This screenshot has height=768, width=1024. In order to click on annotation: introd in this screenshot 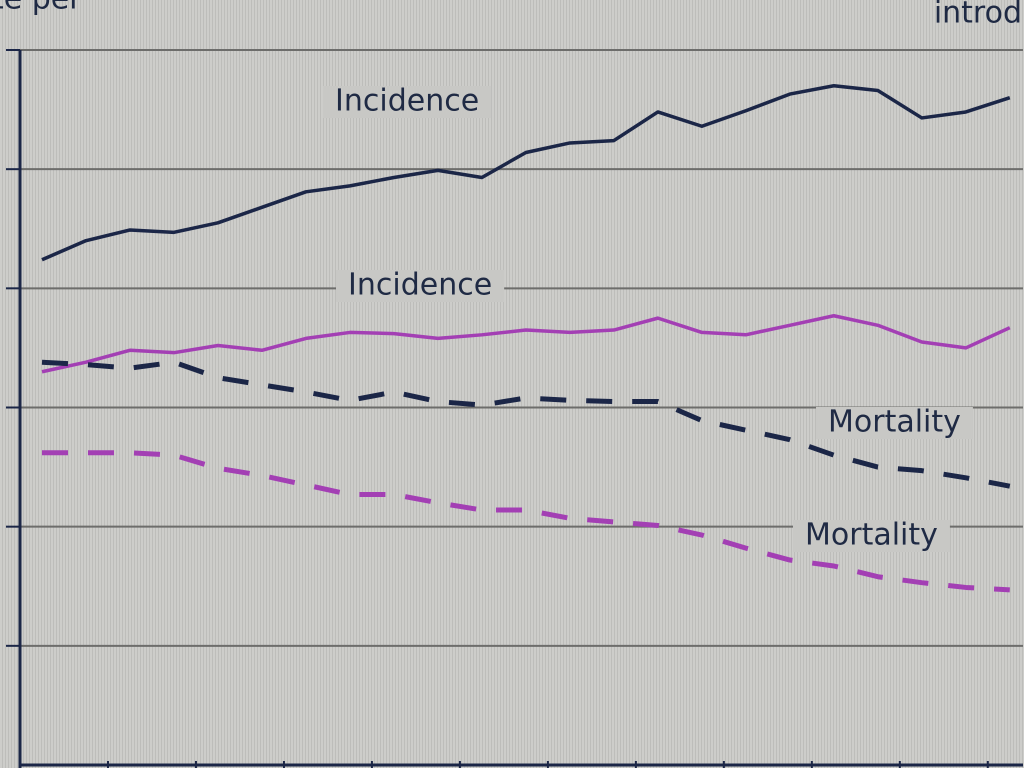, I will do `click(978, 15)`.